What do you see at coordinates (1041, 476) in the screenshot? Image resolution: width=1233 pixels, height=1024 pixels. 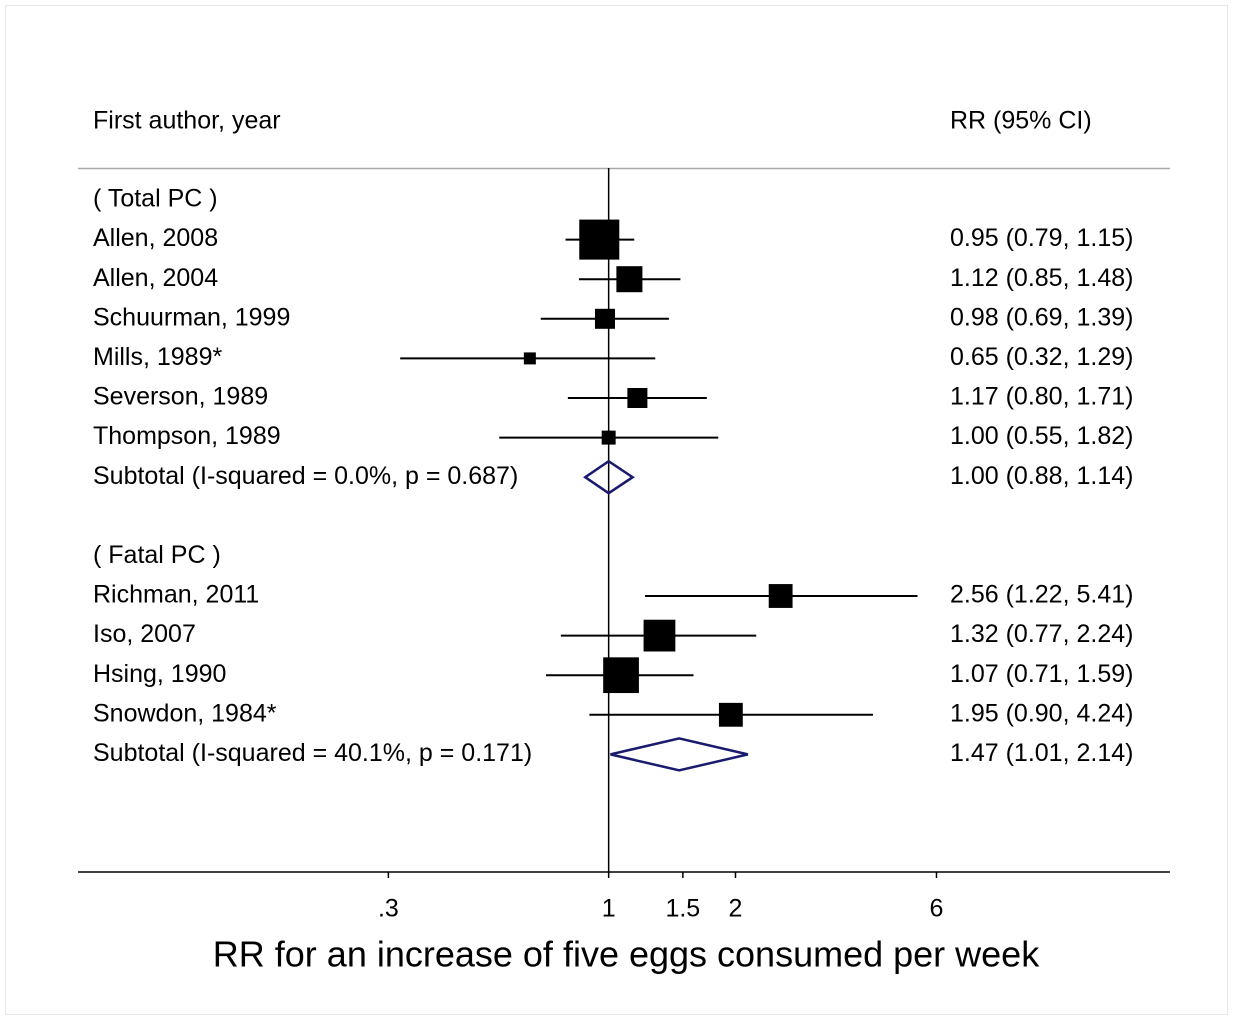 I see `subtotal-label: 1.00 (0.88, 1.14)` at bounding box center [1041, 476].